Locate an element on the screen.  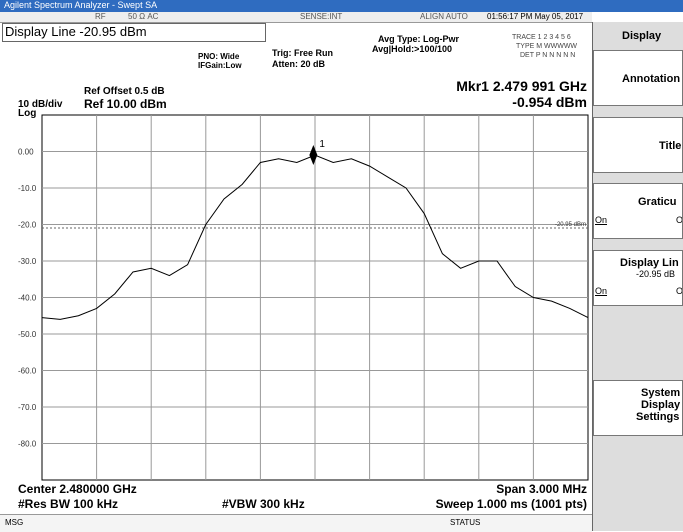
window-title: Agilent Spectrum Analyzer - Swept SA is located at coordinates (81, 5).